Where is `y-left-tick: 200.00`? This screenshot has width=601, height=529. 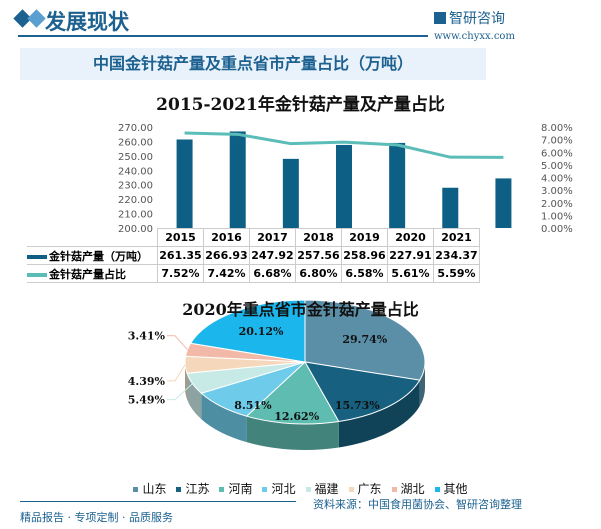 y-left-tick: 200.00 is located at coordinates (135, 229).